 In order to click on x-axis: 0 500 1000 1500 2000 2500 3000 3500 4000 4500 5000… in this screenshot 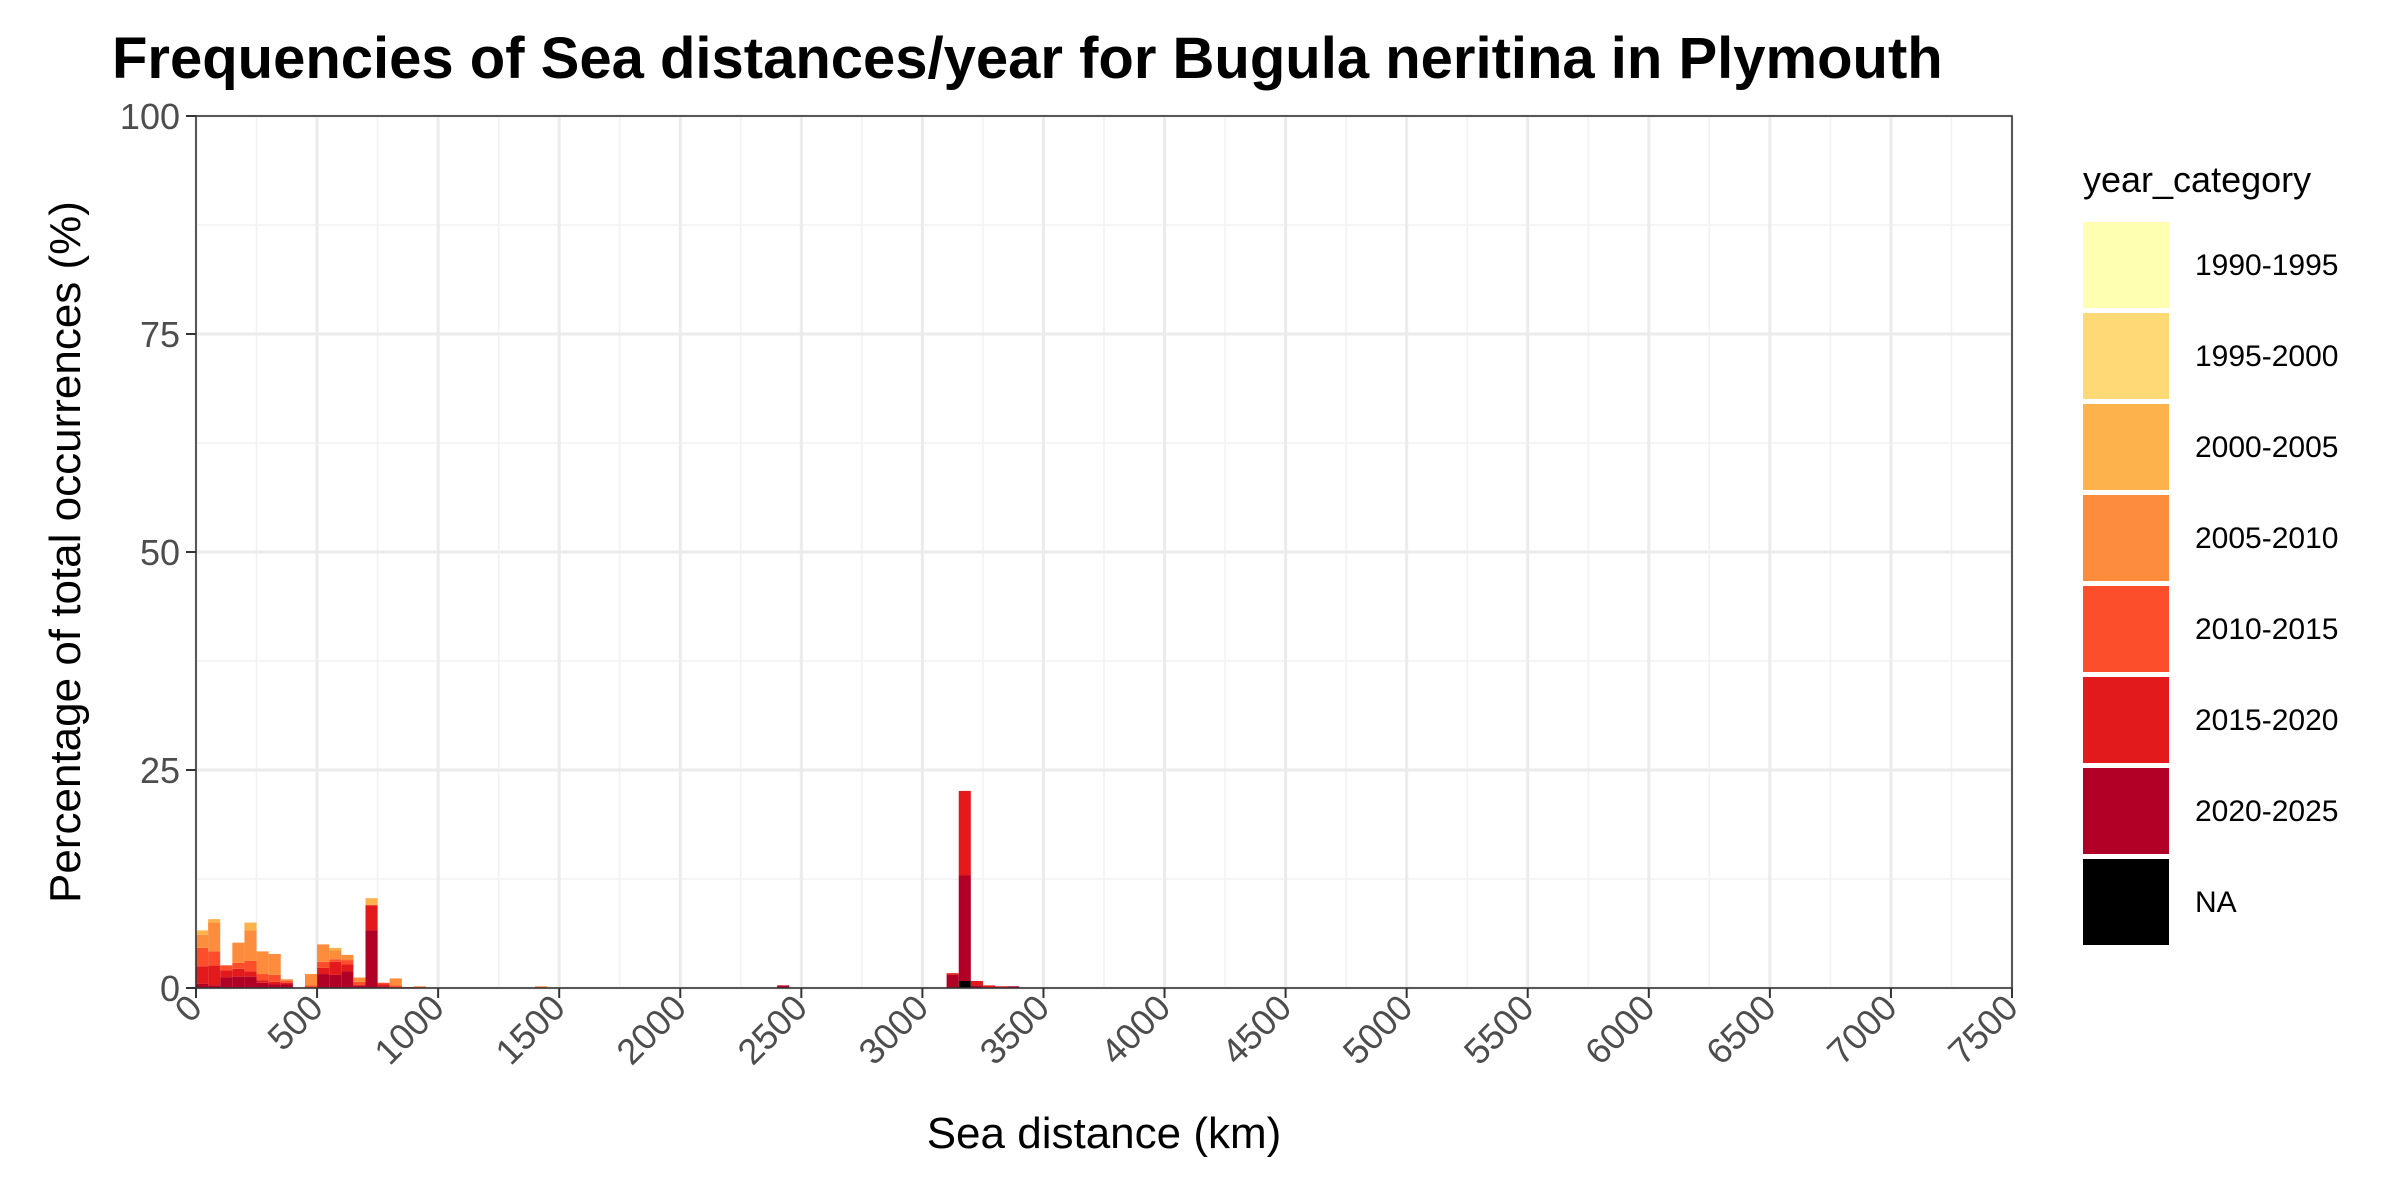, I will do `click(1096, 1030)`.